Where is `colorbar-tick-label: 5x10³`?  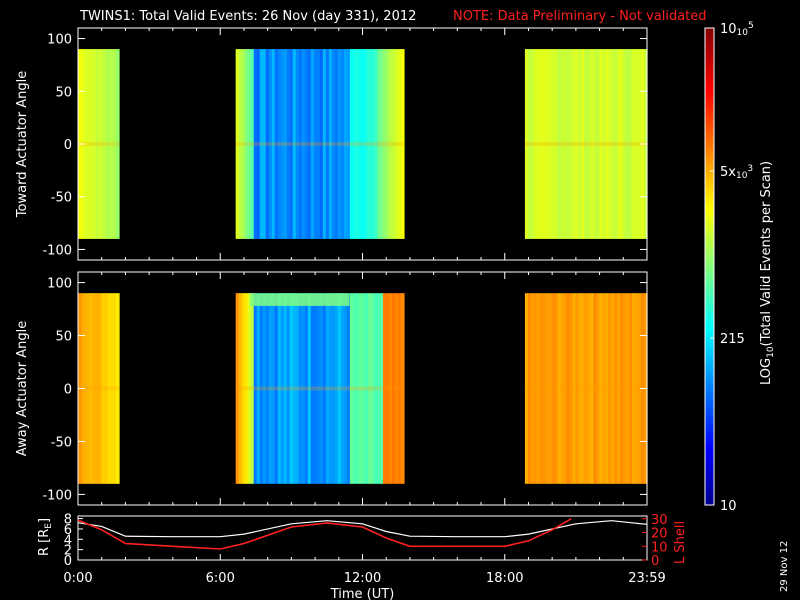
colorbar-tick-label: 5x10³ is located at coordinates (736, 172).